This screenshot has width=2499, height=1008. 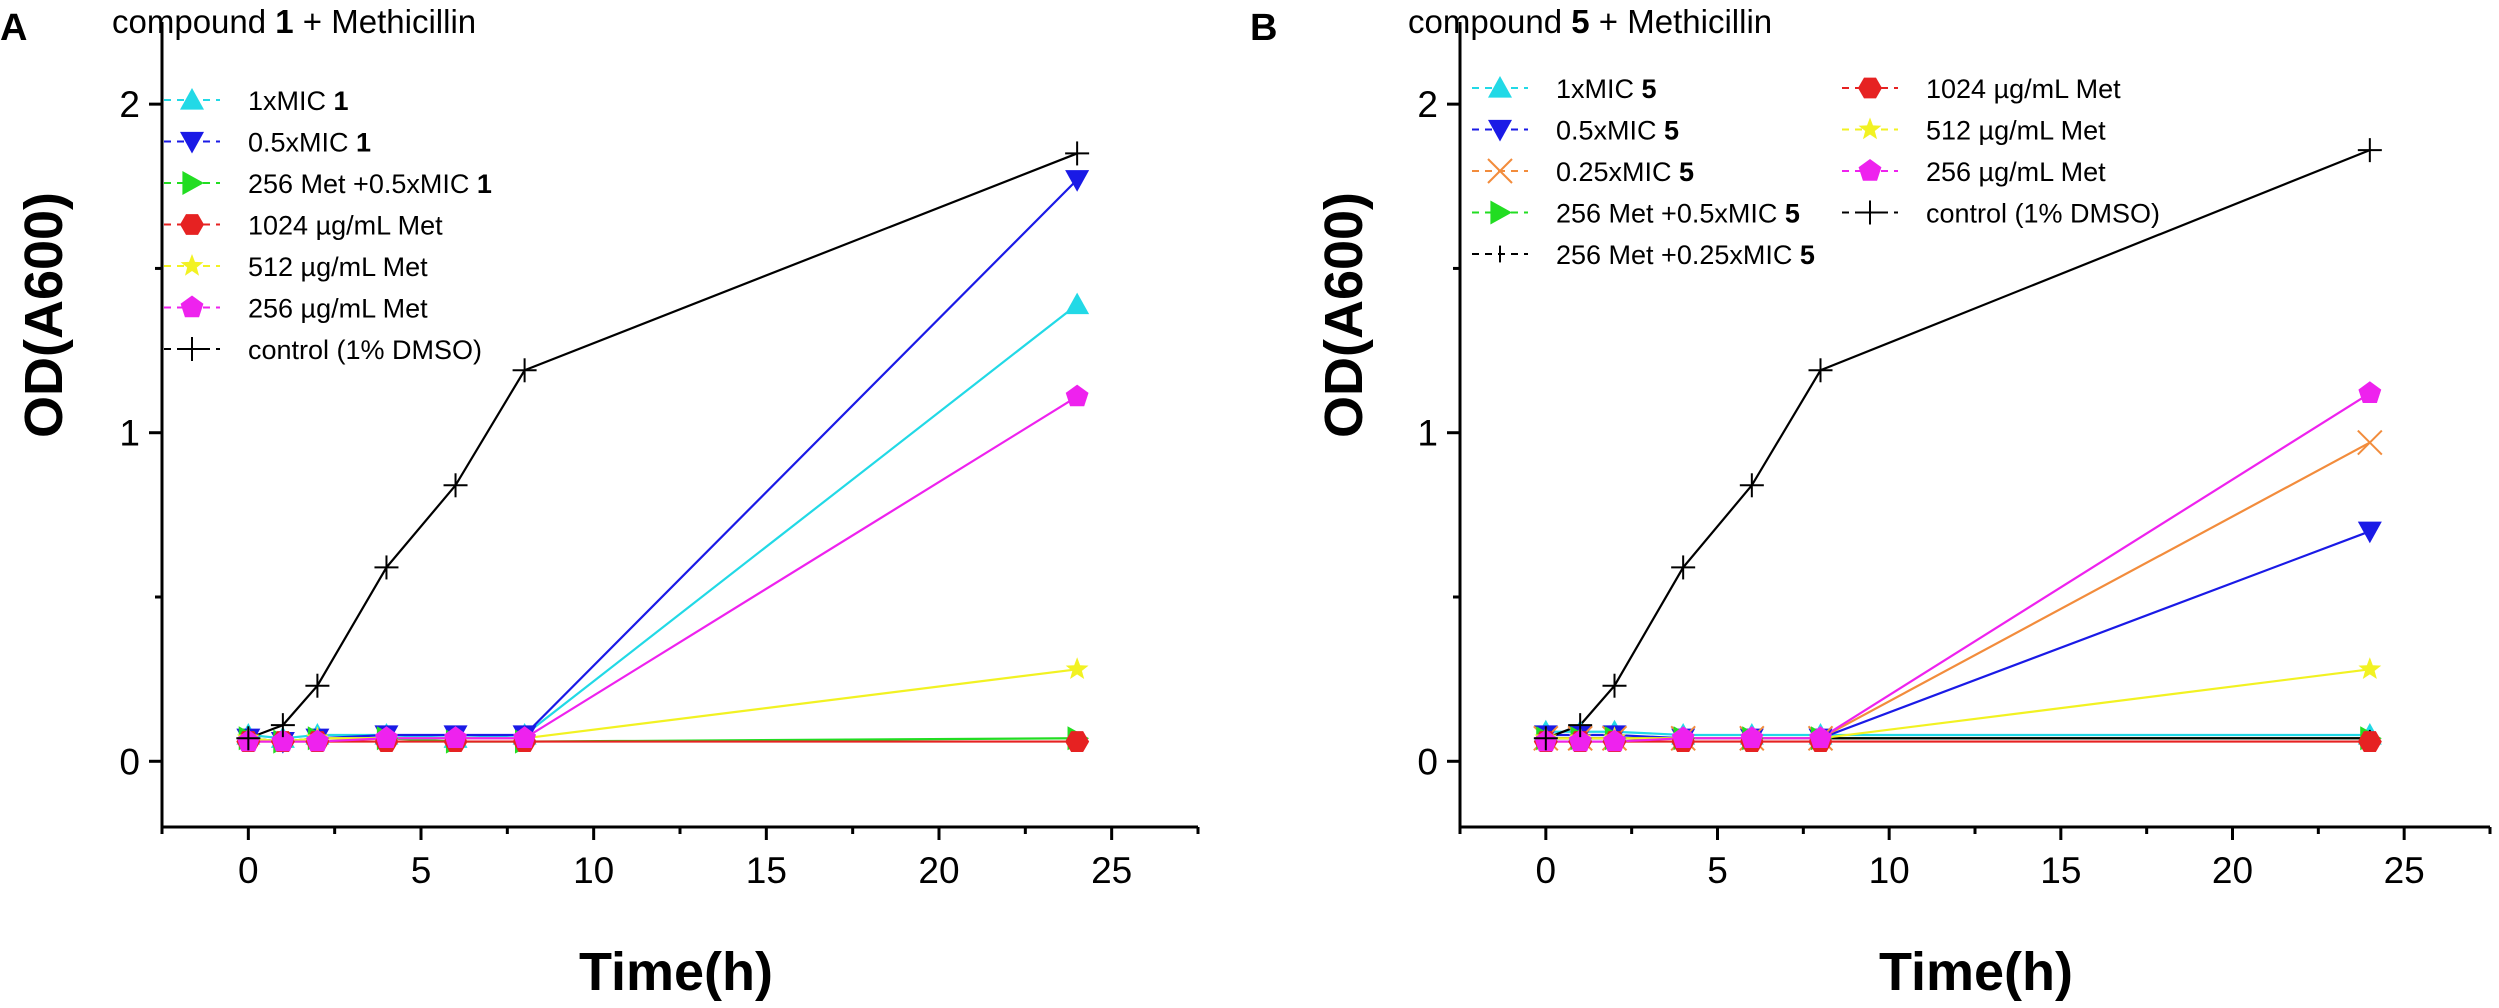 I want to click on legend-item: 256 µg/mL Met, so click(x=296, y=309).